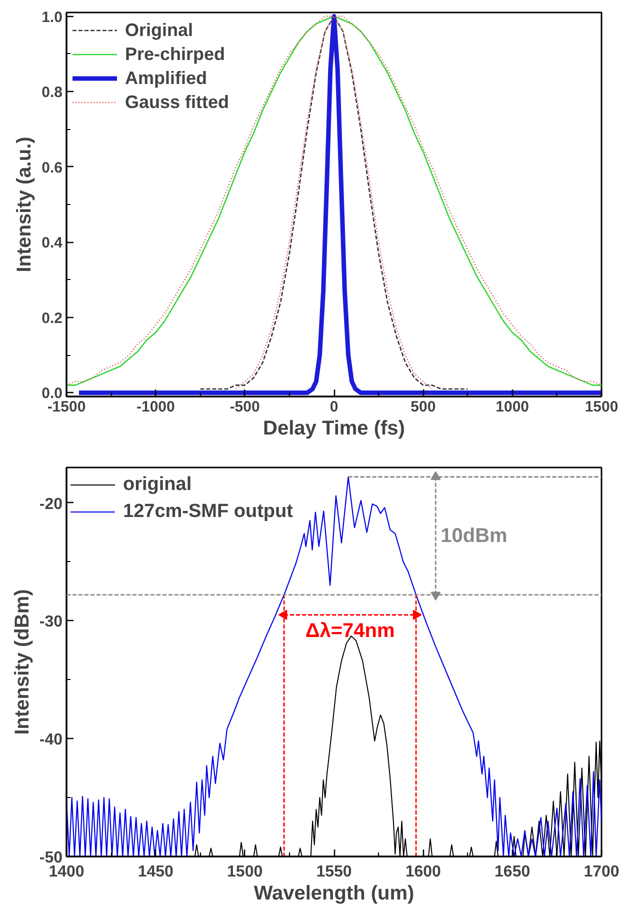 This screenshot has height=907, width=623. I want to click on legend-label: Pre-chirped, so click(175, 54).